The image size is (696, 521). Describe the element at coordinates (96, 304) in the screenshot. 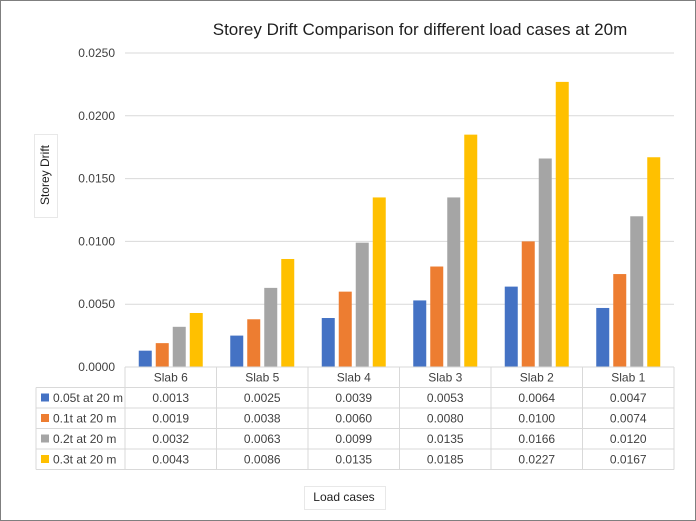

I see `y-tick-label: 0.0050` at that location.